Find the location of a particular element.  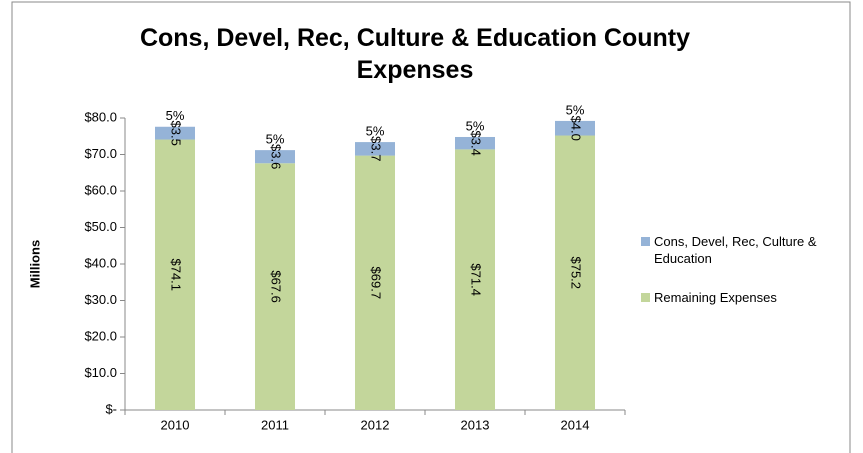

value-label: $4.0 is located at coordinates (576, 128).